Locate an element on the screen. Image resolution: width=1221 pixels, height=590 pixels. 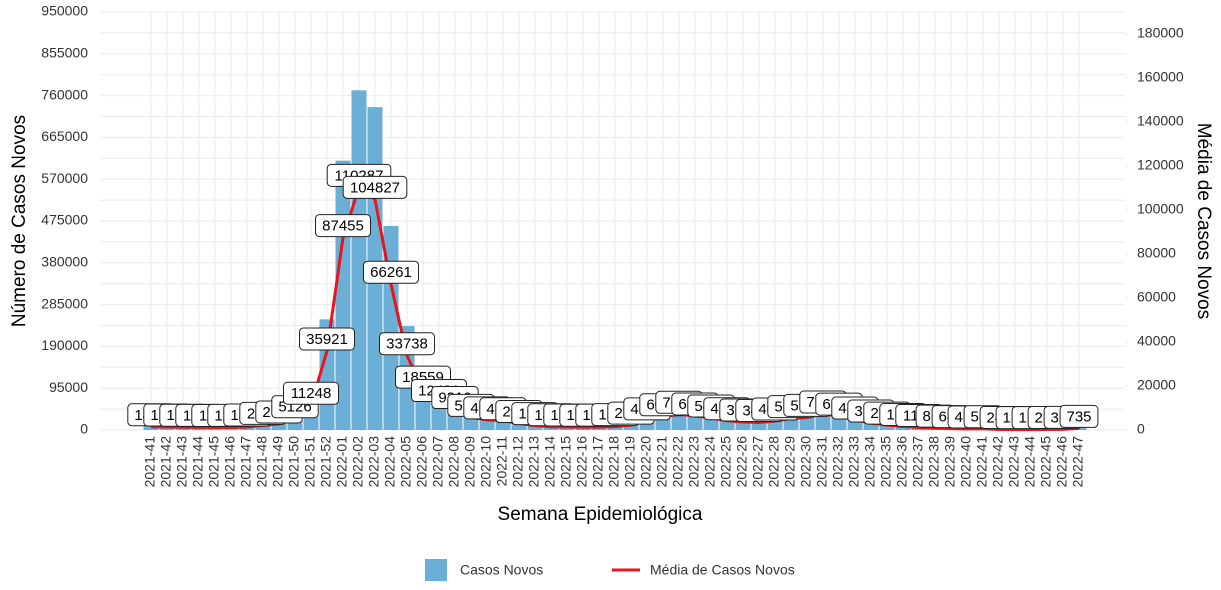
x-tick-label: 2022-40 is located at coordinates (966, 462).